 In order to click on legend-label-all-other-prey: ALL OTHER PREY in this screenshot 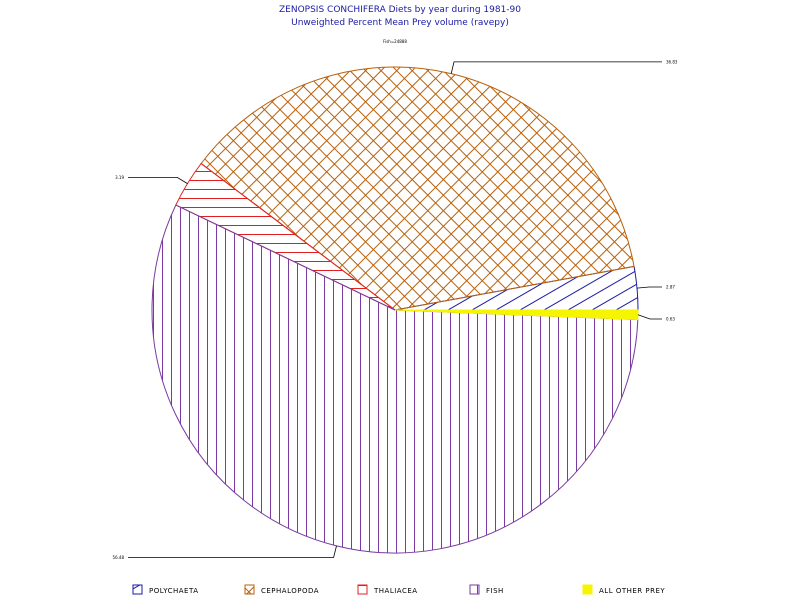, I will do `click(632, 591)`.